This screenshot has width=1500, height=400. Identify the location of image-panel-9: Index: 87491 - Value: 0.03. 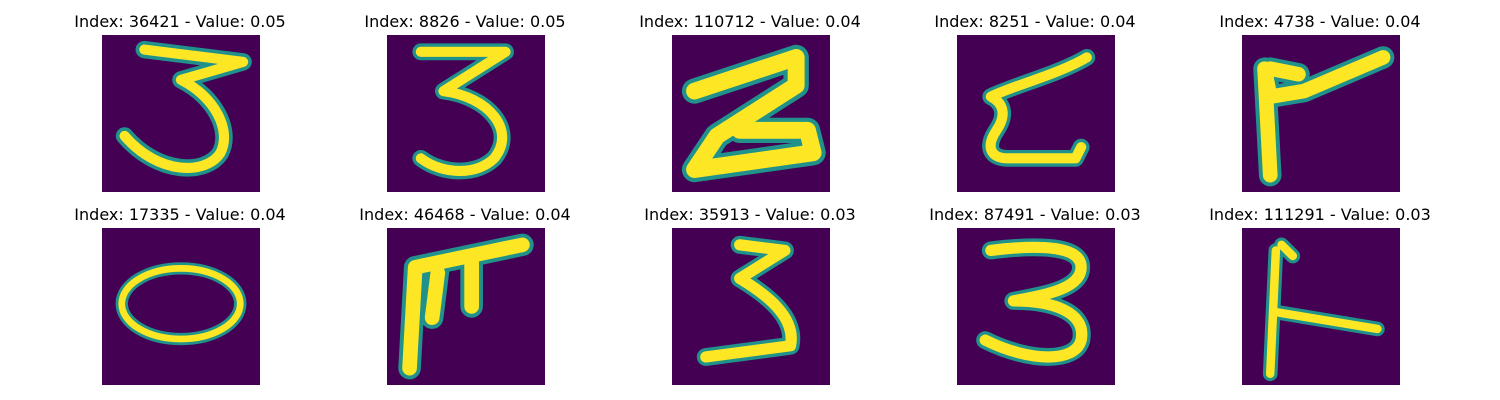
(1035, 289).